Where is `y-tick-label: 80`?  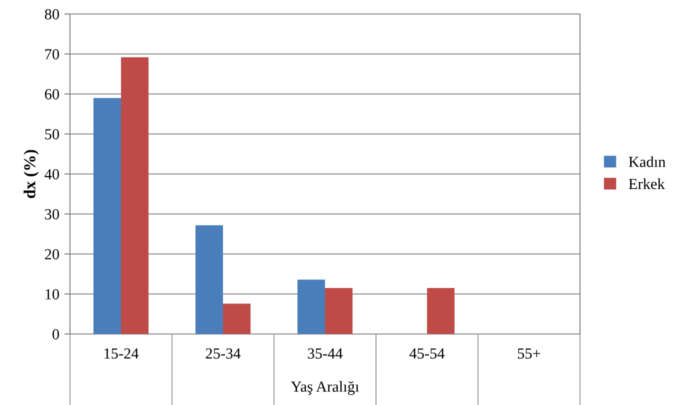 y-tick-label: 80 is located at coordinates (51, 14).